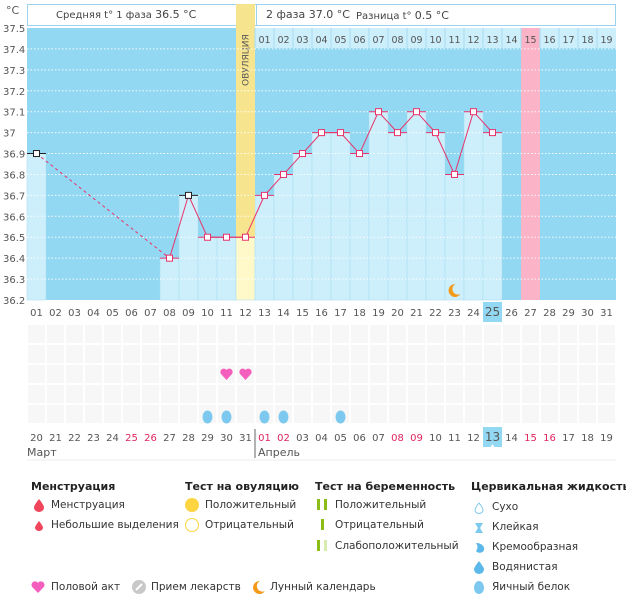  What do you see at coordinates (226, 313) in the screenshot?
I see `cycle-day-label: 11` at bounding box center [226, 313].